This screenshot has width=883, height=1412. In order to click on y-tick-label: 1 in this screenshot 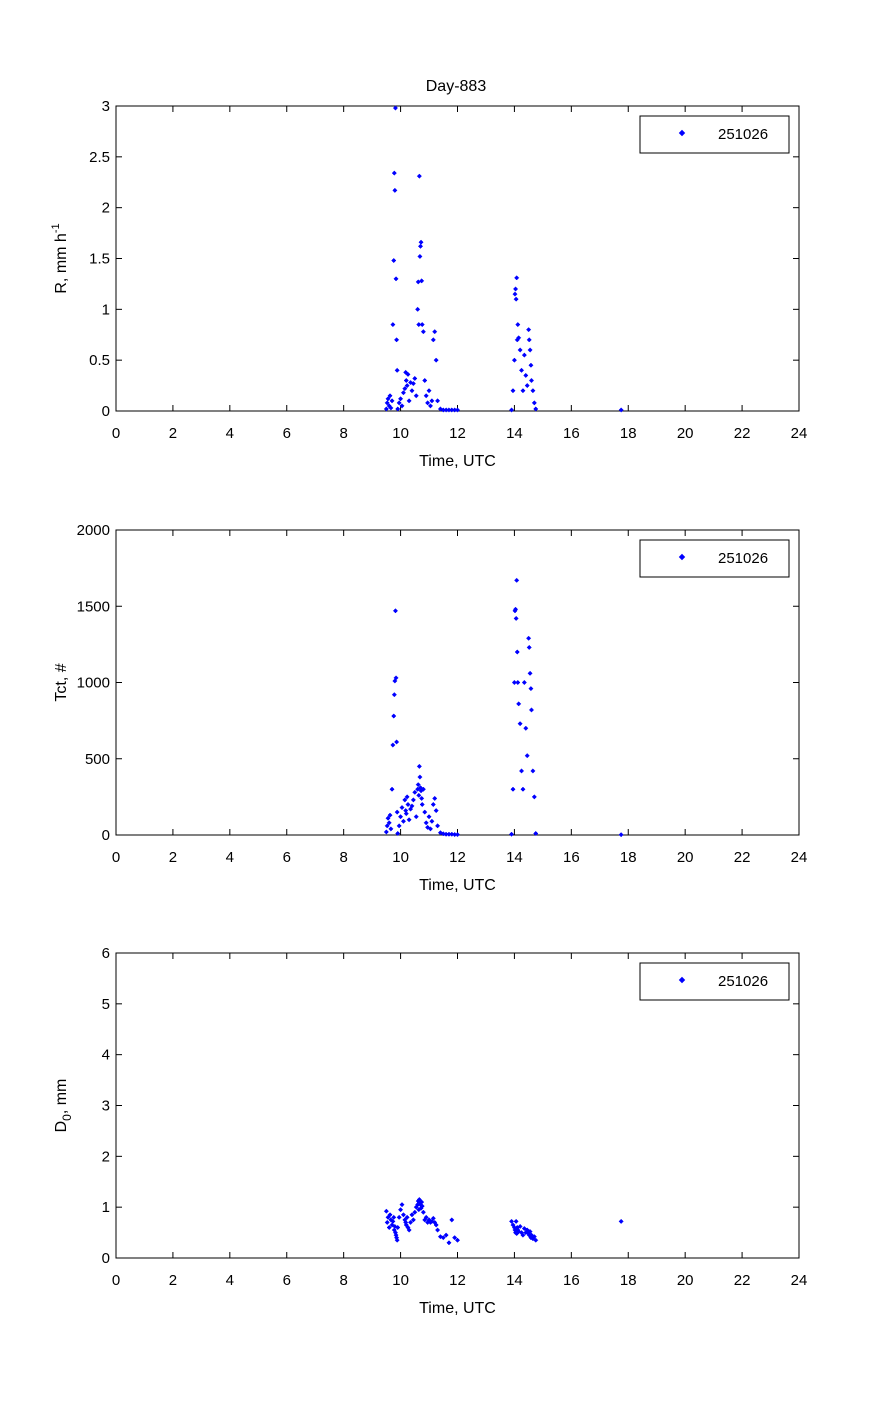, I will do `click(106, 309)`.